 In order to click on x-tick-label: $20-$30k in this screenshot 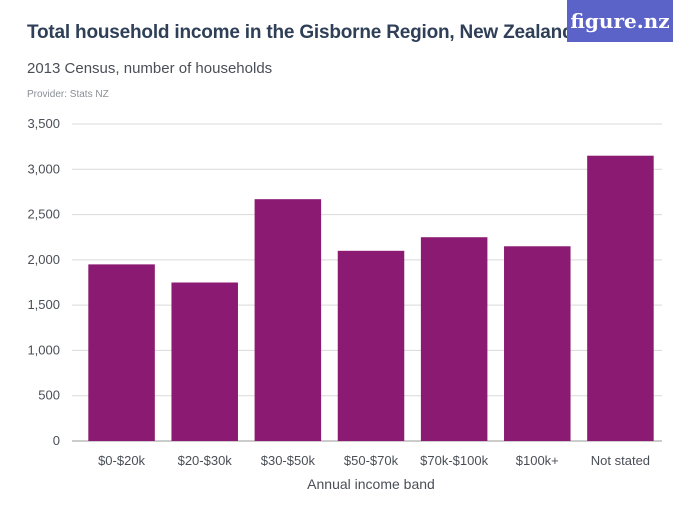, I will do `click(205, 460)`.